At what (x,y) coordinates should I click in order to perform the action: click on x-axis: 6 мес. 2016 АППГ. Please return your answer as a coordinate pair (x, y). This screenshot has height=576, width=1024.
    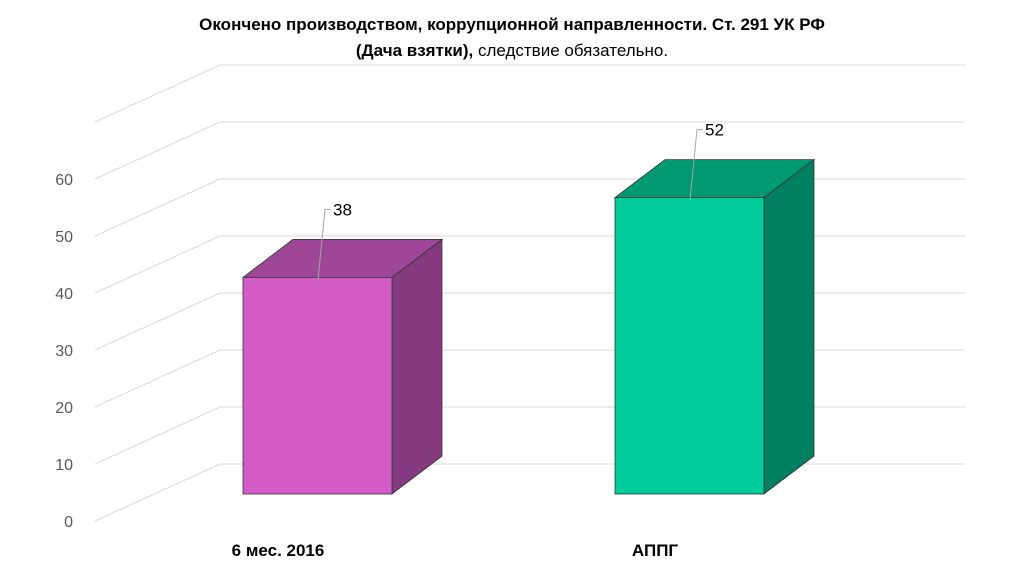
    Looking at the image, I should click on (455, 550).